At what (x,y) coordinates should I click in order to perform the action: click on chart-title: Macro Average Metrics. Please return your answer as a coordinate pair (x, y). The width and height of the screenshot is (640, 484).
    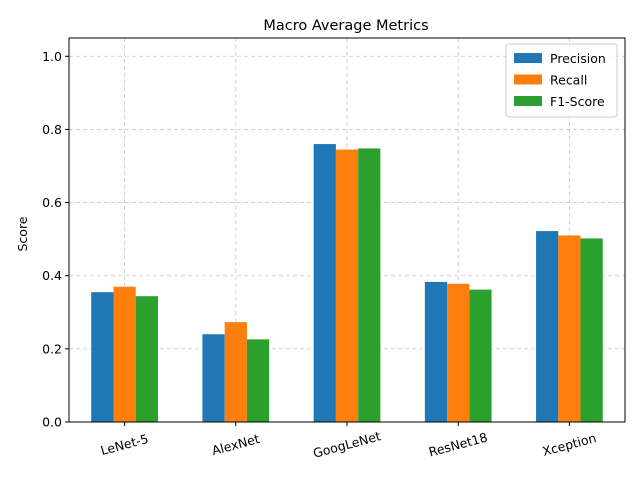
    Looking at the image, I should click on (345, 26).